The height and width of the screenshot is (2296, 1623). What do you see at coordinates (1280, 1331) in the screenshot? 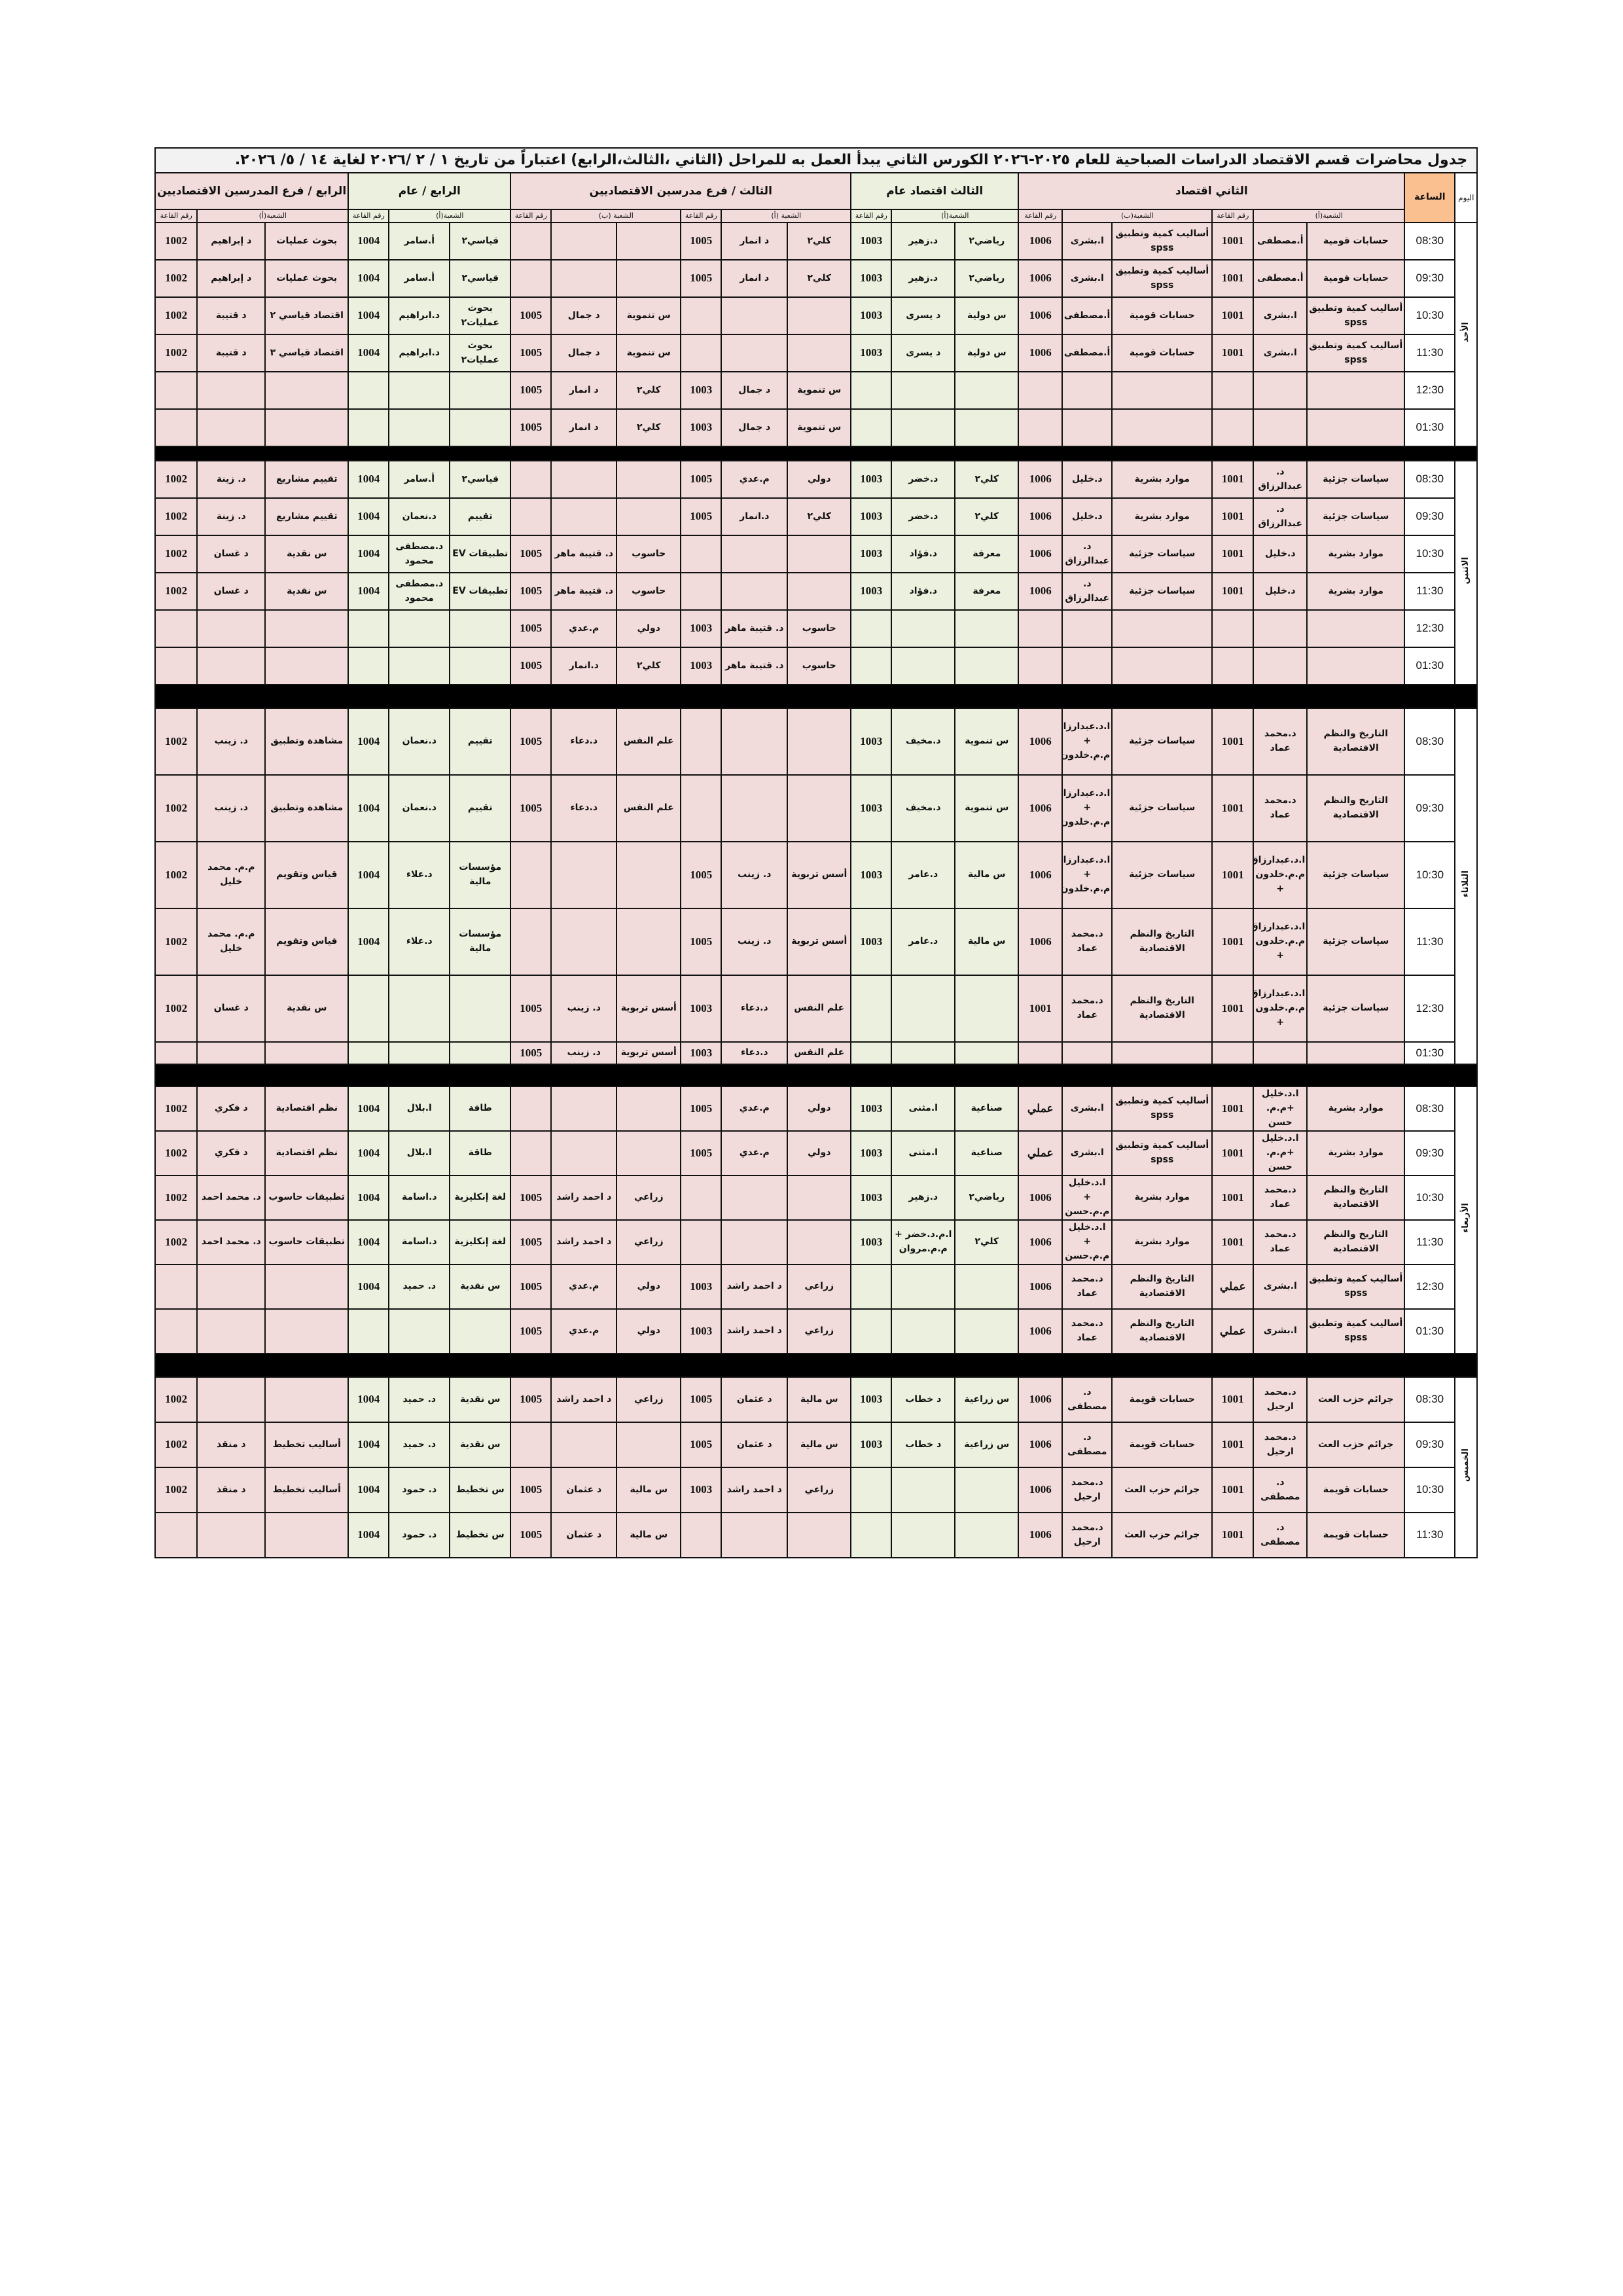
I see `teacher-cell: ا.بشرى` at bounding box center [1280, 1331].